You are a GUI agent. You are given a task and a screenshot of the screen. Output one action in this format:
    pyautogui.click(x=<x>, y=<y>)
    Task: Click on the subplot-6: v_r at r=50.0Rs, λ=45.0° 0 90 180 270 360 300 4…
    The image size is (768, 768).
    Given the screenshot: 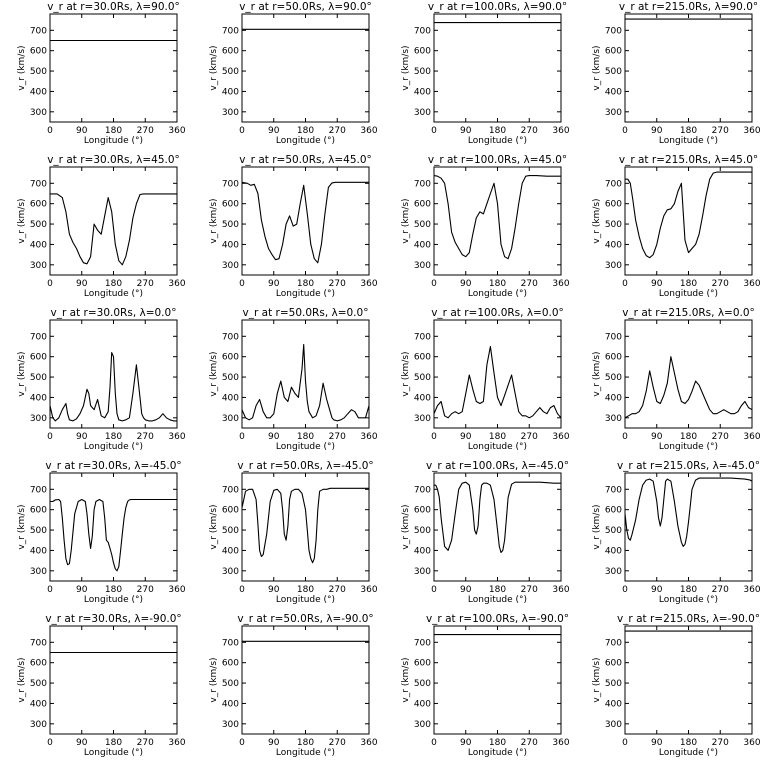 What is the action you would take?
    pyautogui.click(x=293, y=226)
    